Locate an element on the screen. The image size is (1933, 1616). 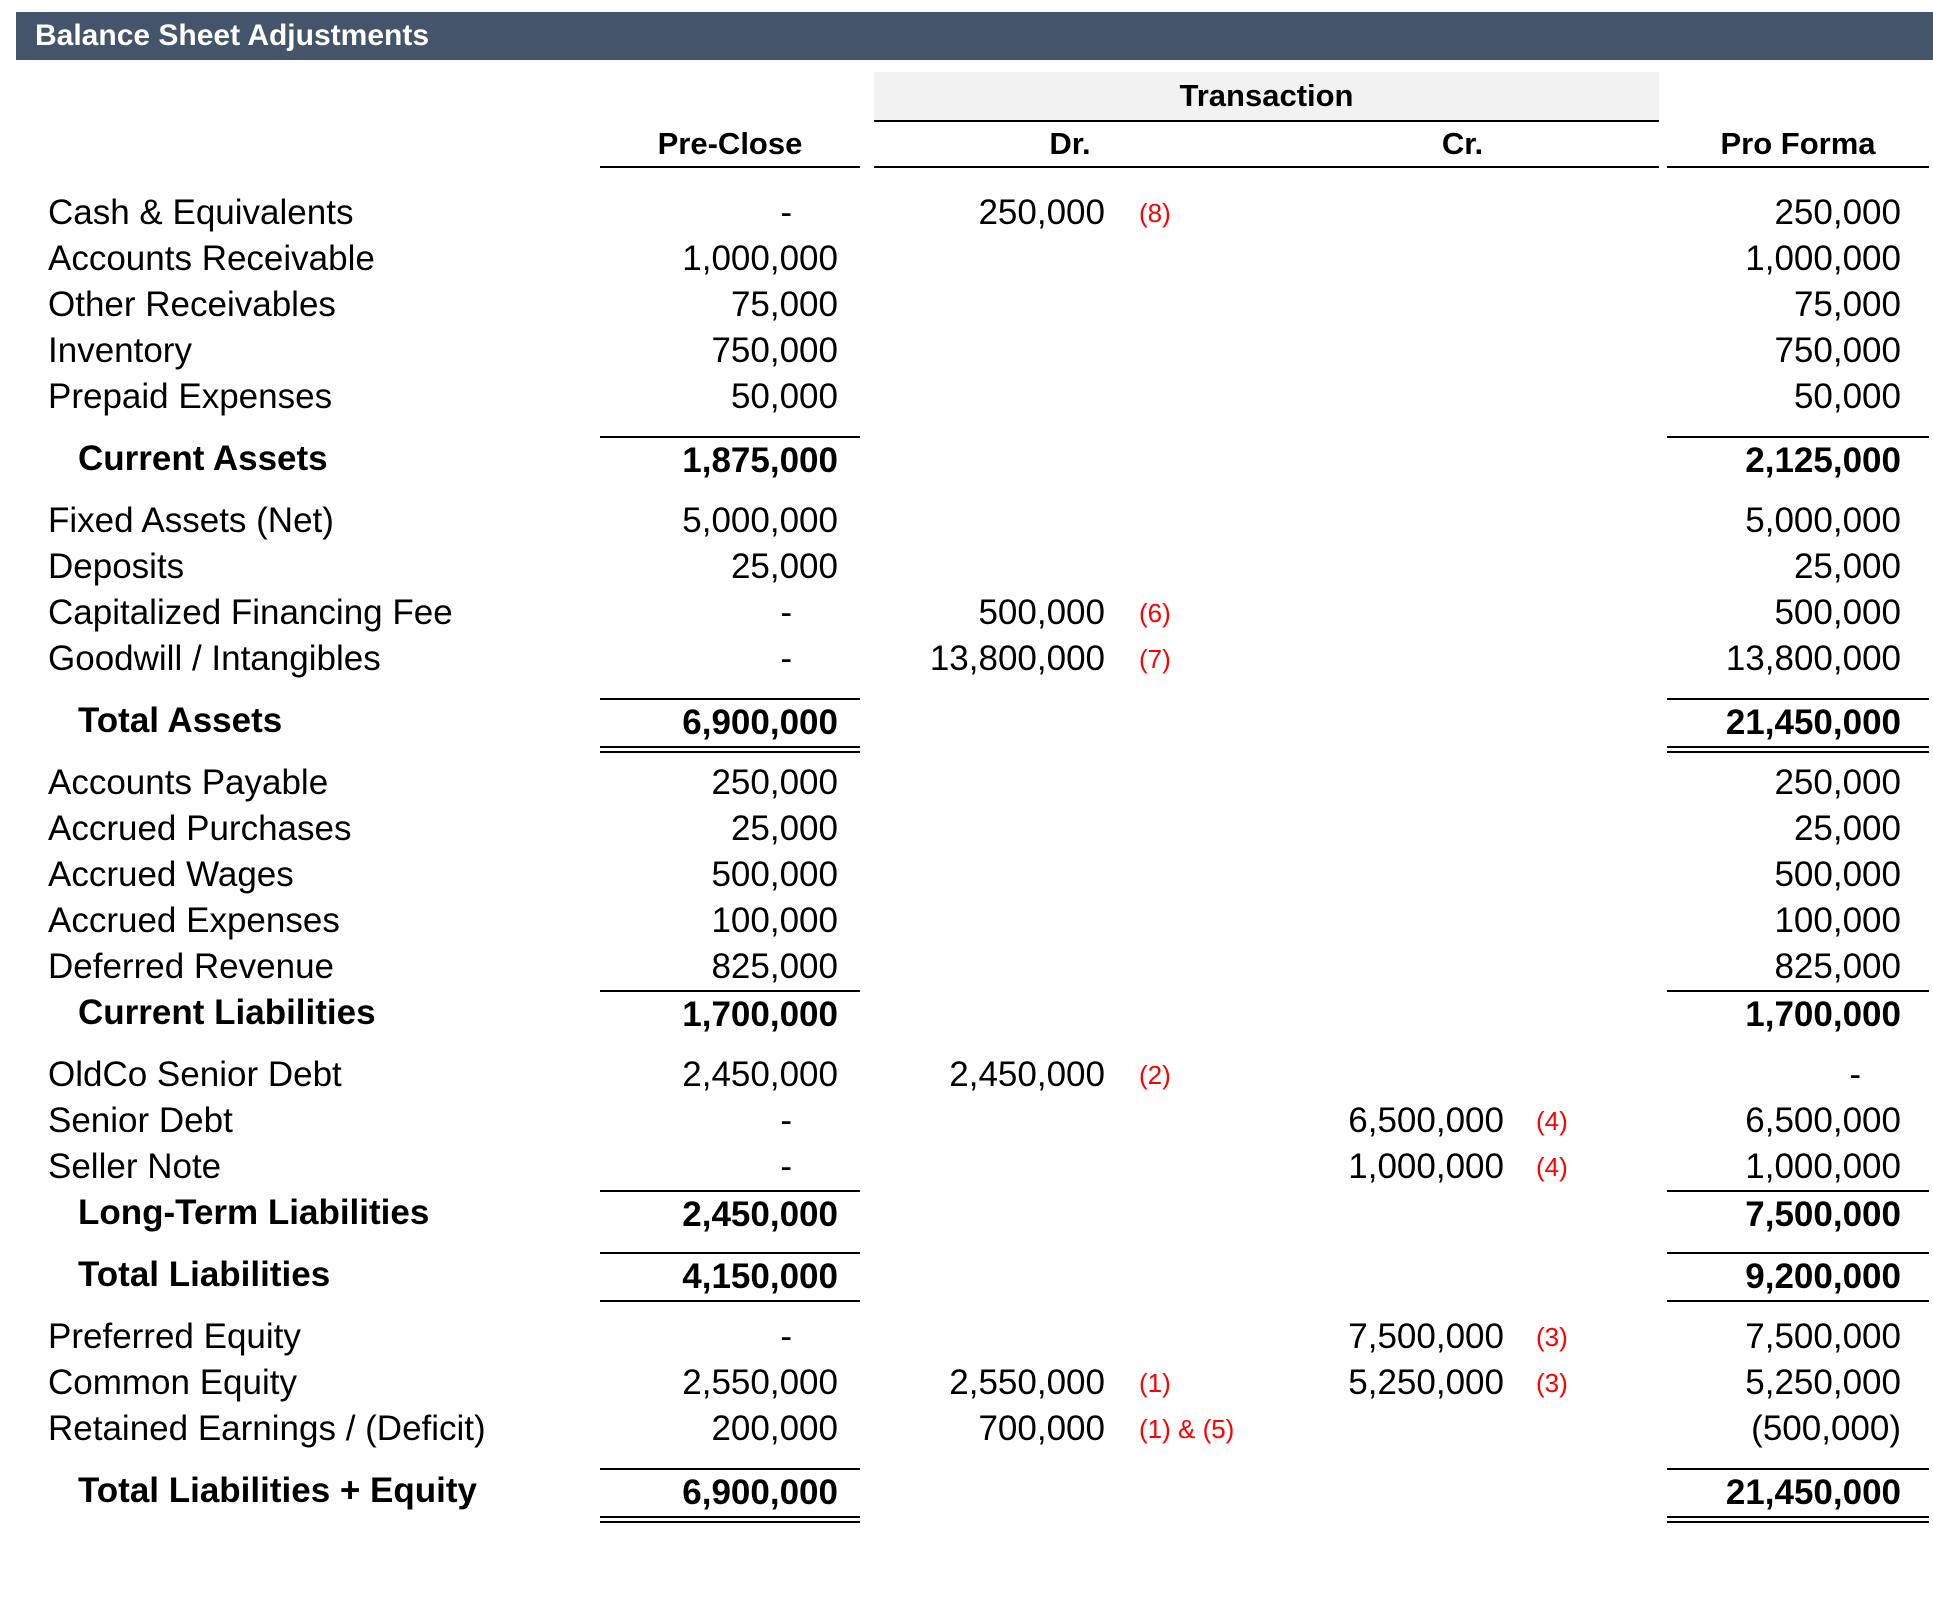
pre-close-cell: 6,900,000 is located at coordinates (730, 725).